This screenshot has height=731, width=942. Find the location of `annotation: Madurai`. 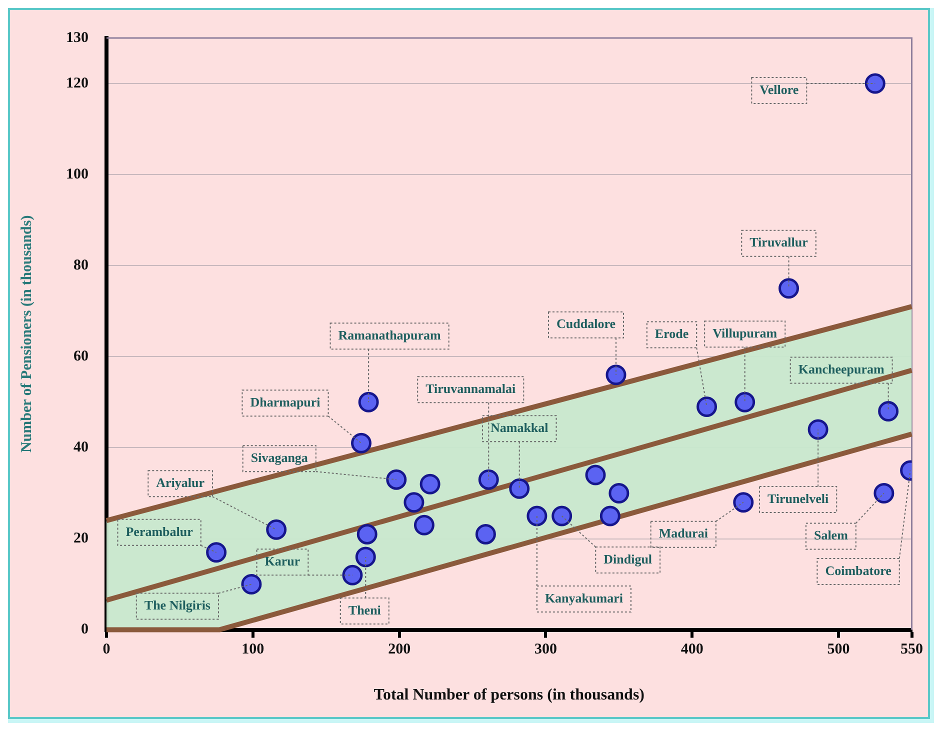

annotation: Madurai is located at coordinates (683, 533).